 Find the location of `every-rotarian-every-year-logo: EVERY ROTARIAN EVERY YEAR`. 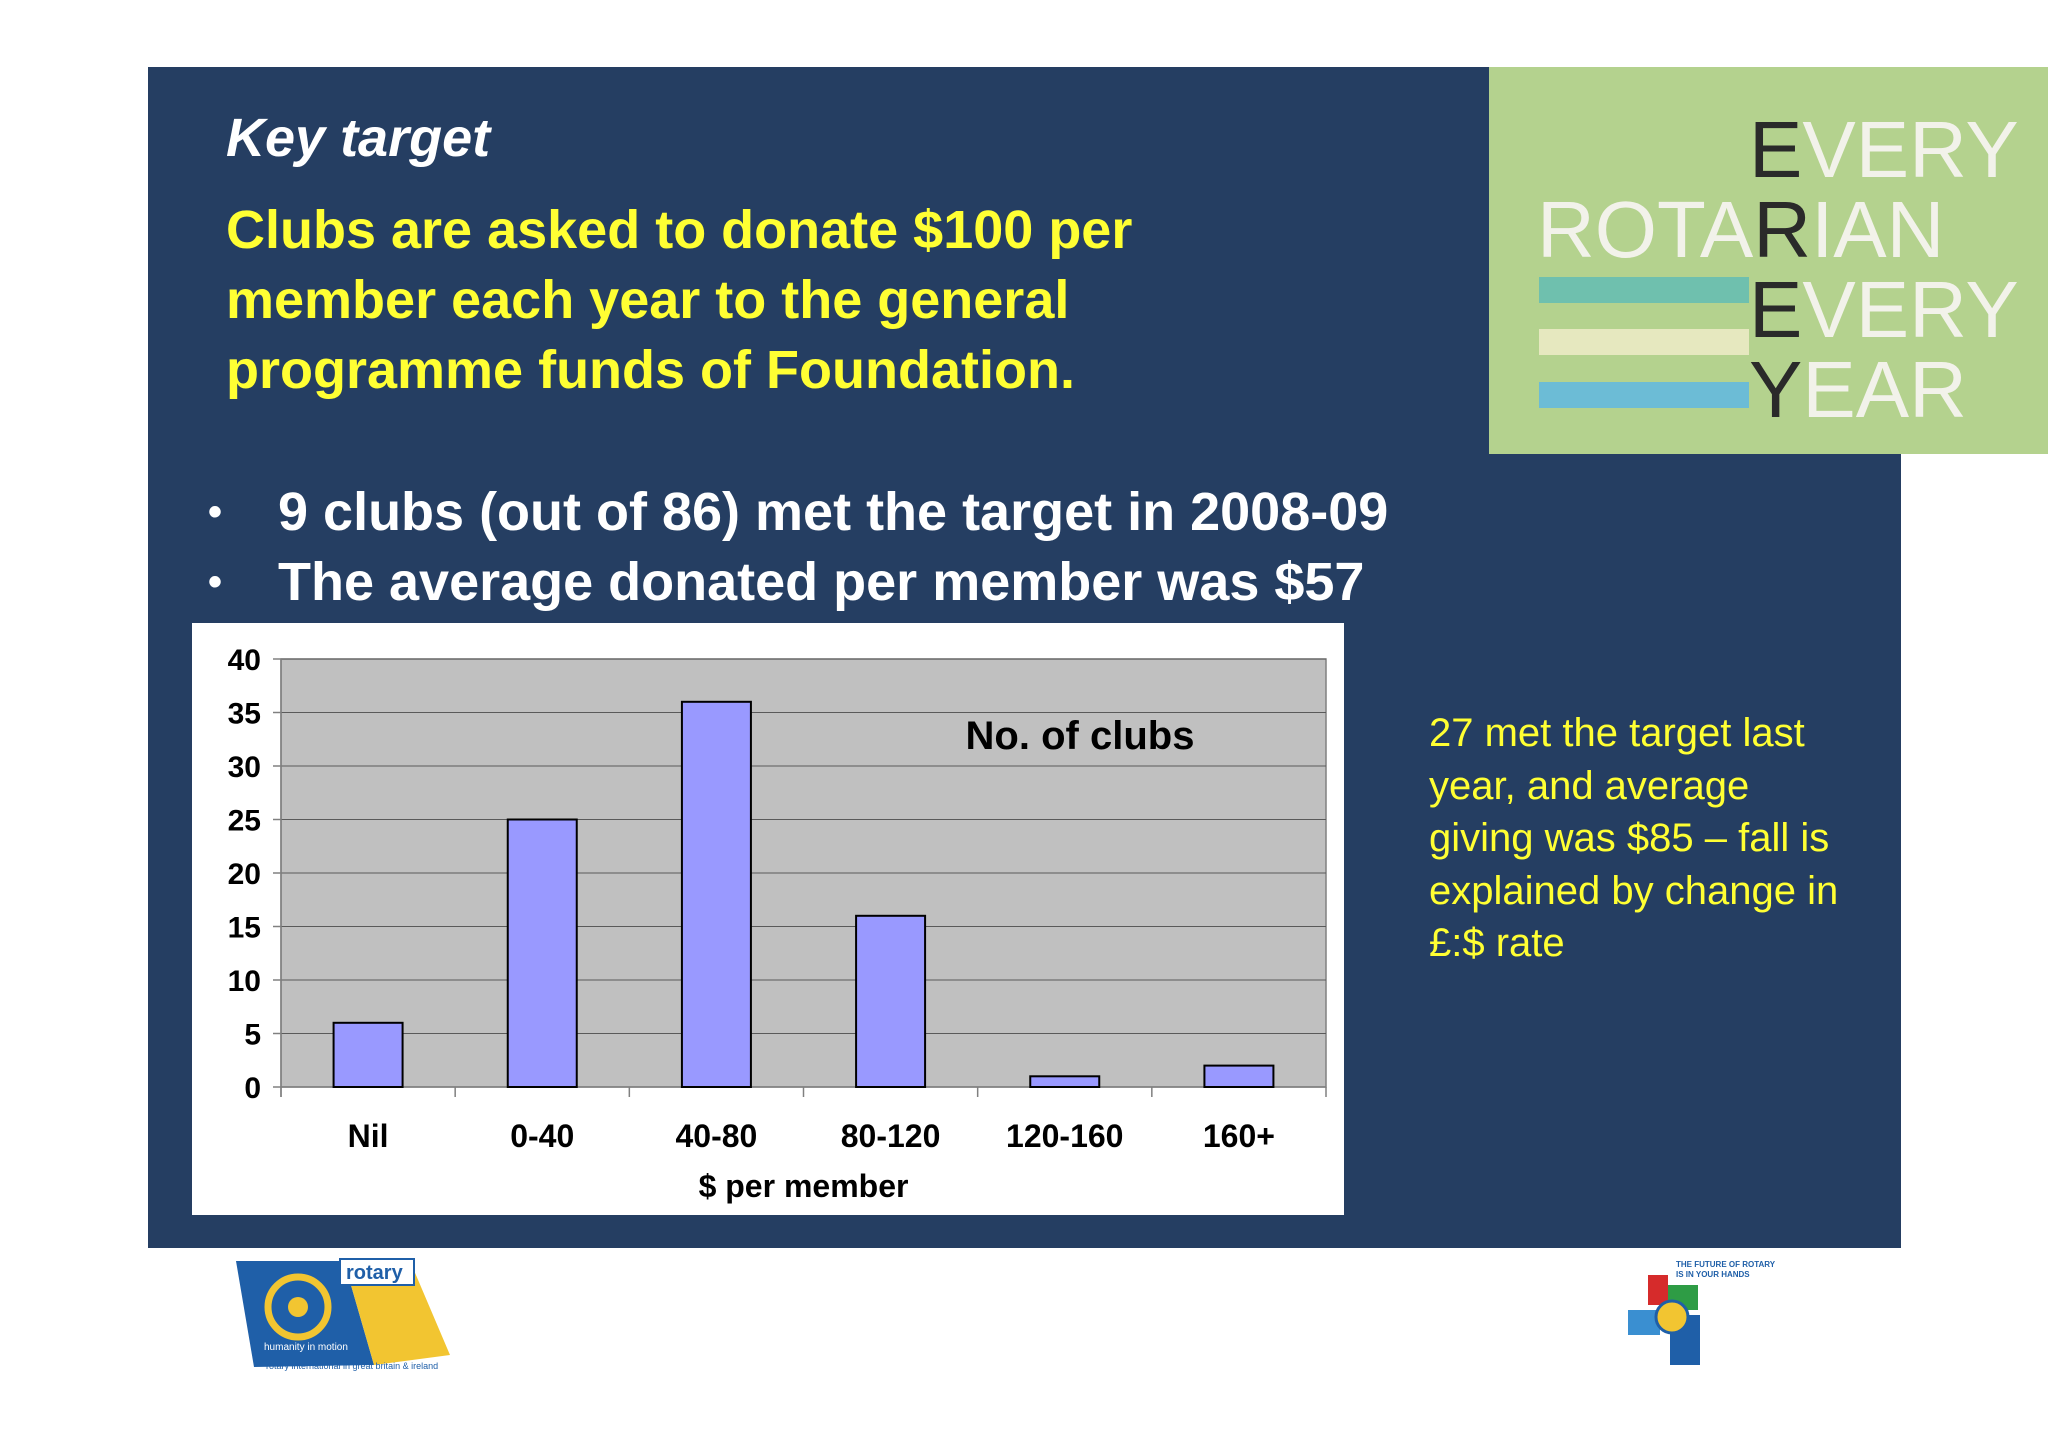

every-rotarian-every-year-logo: EVERY ROTARIAN EVERY YEAR is located at coordinates (1768, 260).